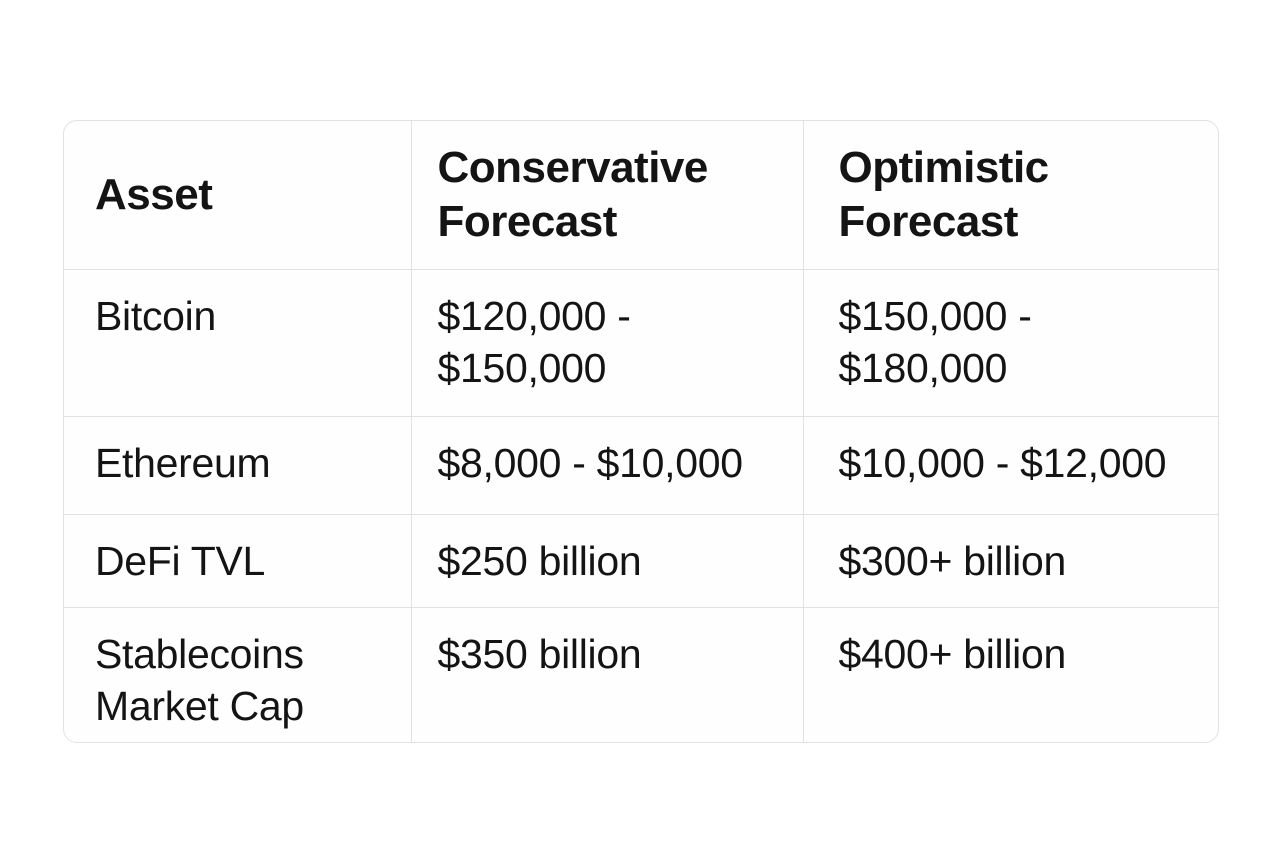  Describe the element at coordinates (183, 463) in the screenshot. I see `asset-name-cell: Ethereum` at that location.